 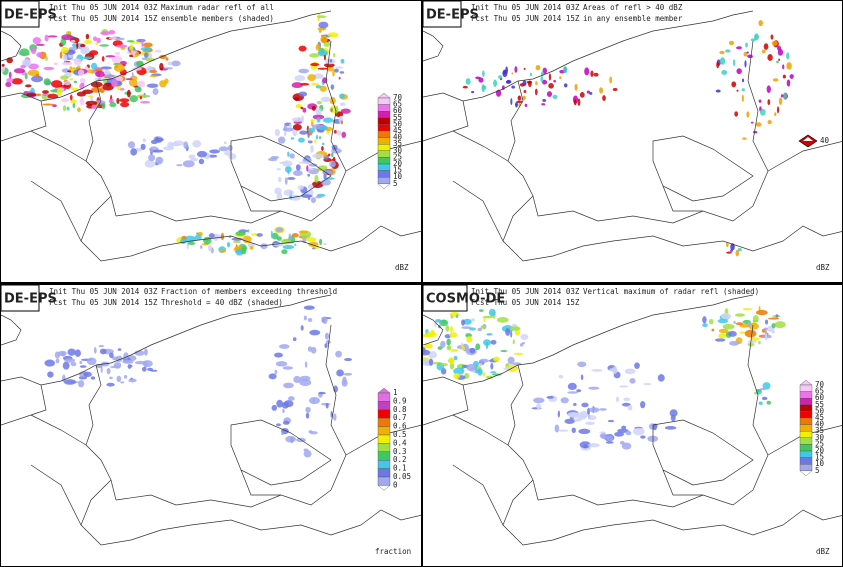 I want to click on legend-label: 10, so click(x=820, y=463).